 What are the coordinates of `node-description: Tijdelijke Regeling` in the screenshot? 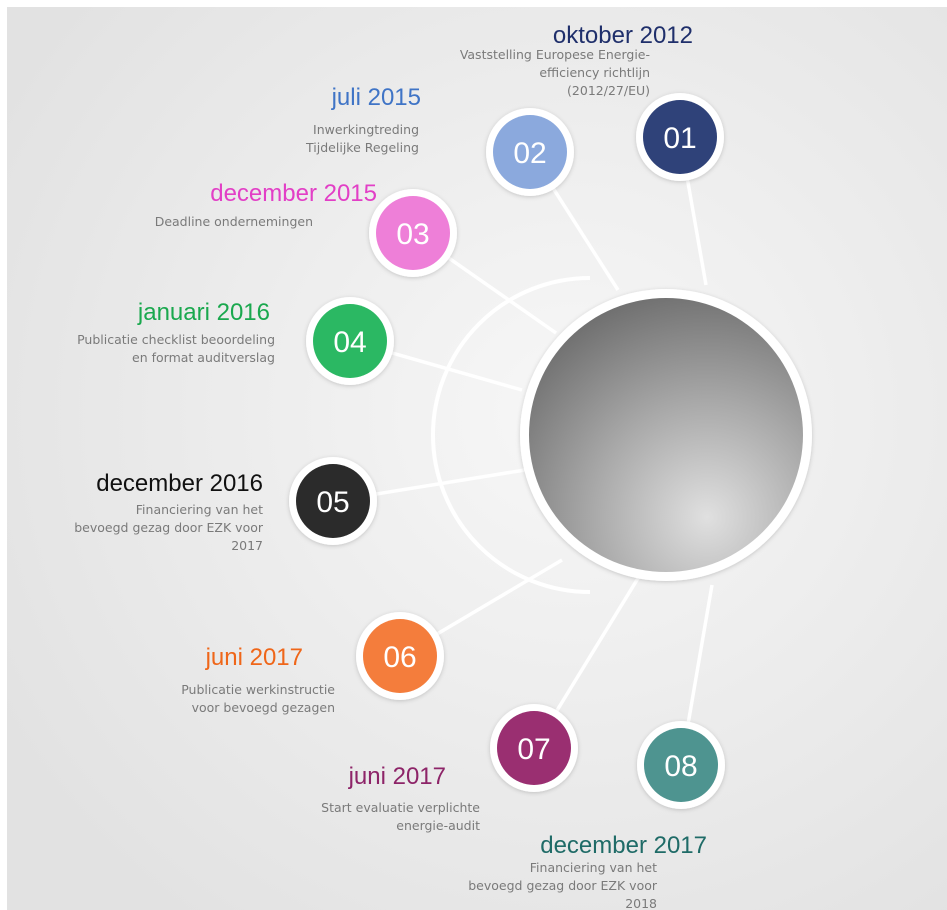 It's located at (362, 147).